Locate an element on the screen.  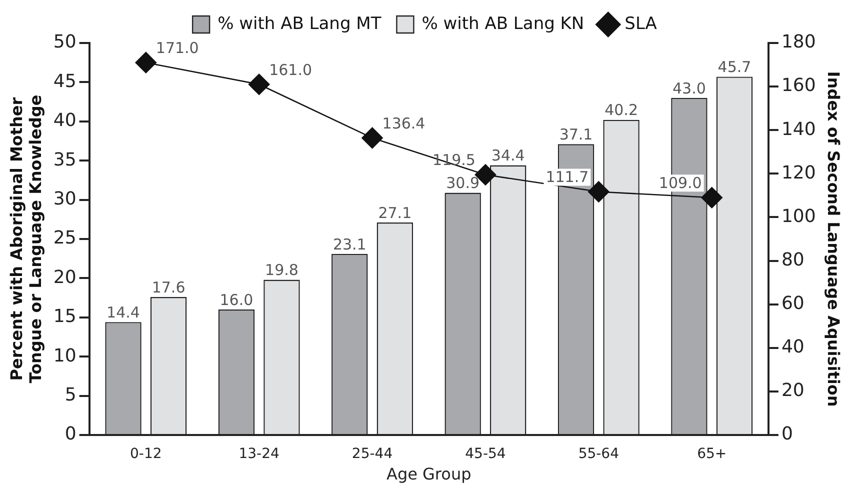
data-label: 23.1 is located at coordinates (349, 244).